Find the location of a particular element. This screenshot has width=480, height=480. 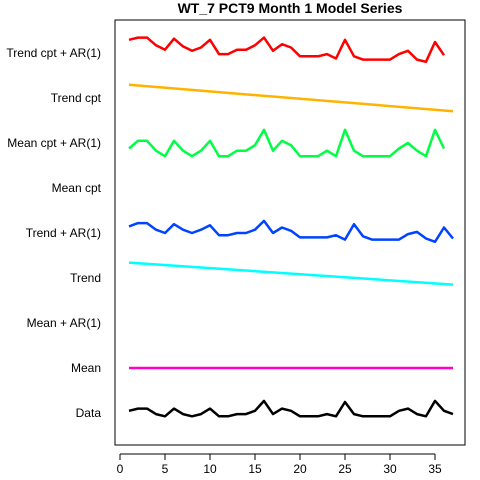

row-label-trend-cpt-ar-1: Trend cpt + AR(1) is located at coordinates (53, 53).